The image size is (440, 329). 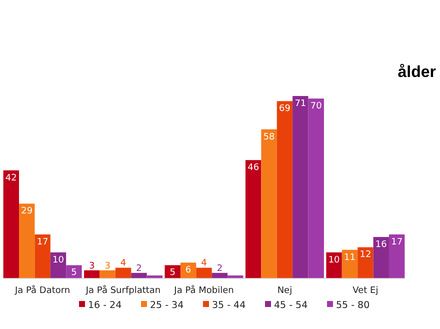 I want to click on data-label: 69, so click(x=284, y=109).